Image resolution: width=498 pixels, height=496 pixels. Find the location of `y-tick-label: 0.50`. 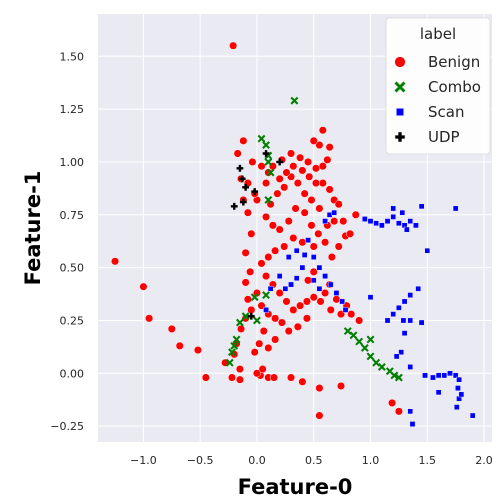

y-tick-label: 0.50 is located at coordinates (72, 268).